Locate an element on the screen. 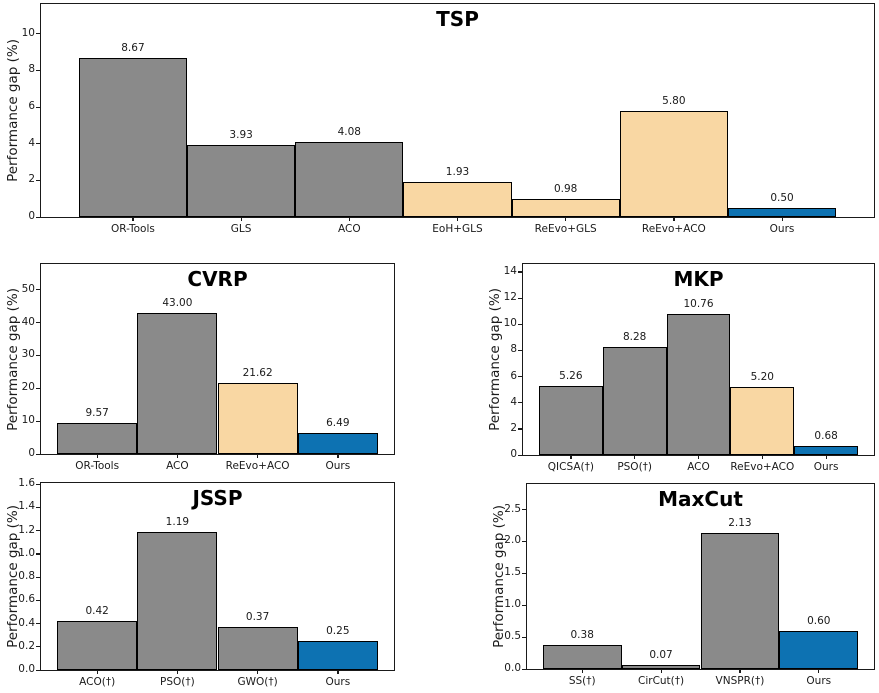 This screenshot has height=693, width=879. y-tick-label: 0.4 is located at coordinates (26, 622).